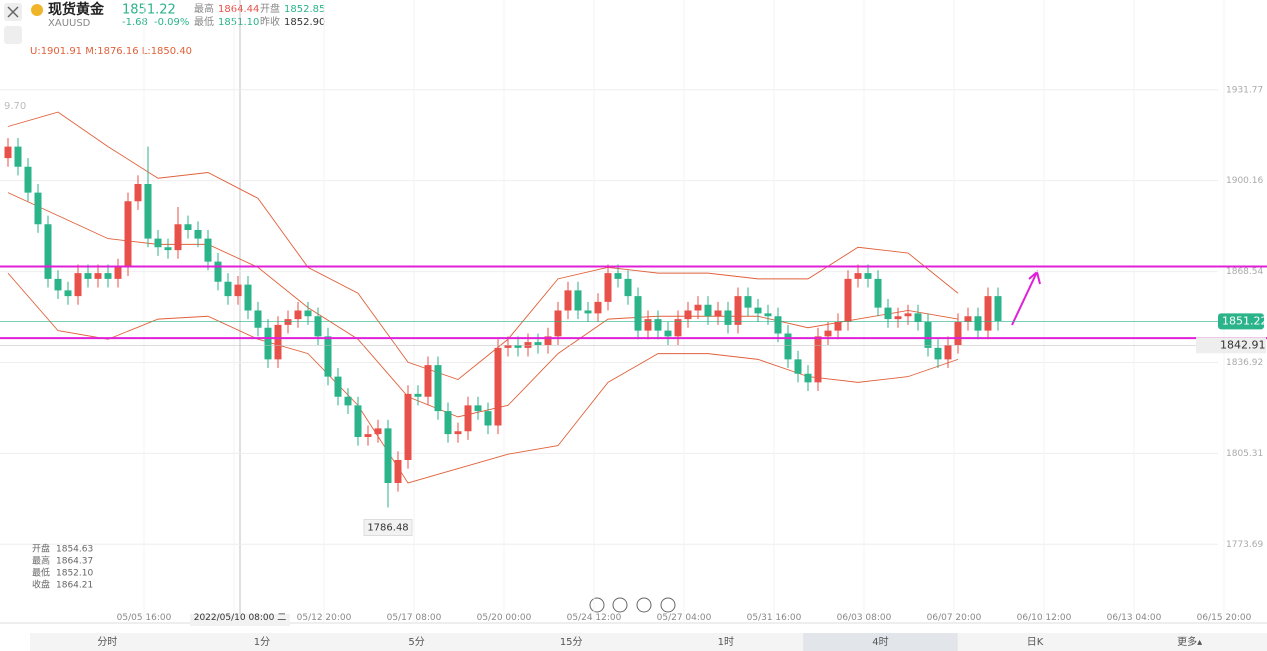  Describe the element at coordinates (41, 561) in the screenshot. I see `ohlc-label: 最高` at that location.